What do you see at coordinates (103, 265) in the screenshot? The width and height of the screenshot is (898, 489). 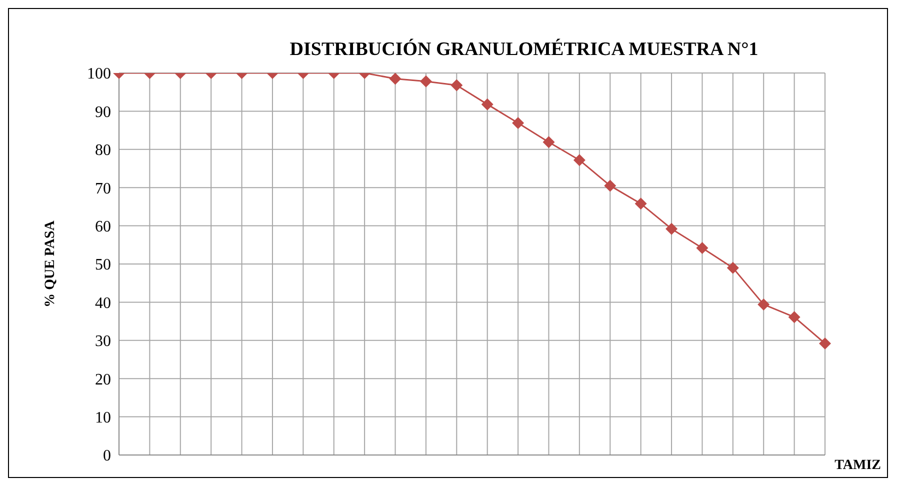 I see `y-tick-label: 50` at bounding box center [103, 265].